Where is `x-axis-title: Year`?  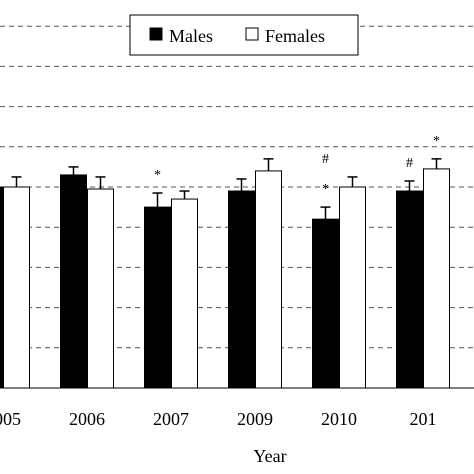 x-axis-title: Year is located at coordinates (269, 456).